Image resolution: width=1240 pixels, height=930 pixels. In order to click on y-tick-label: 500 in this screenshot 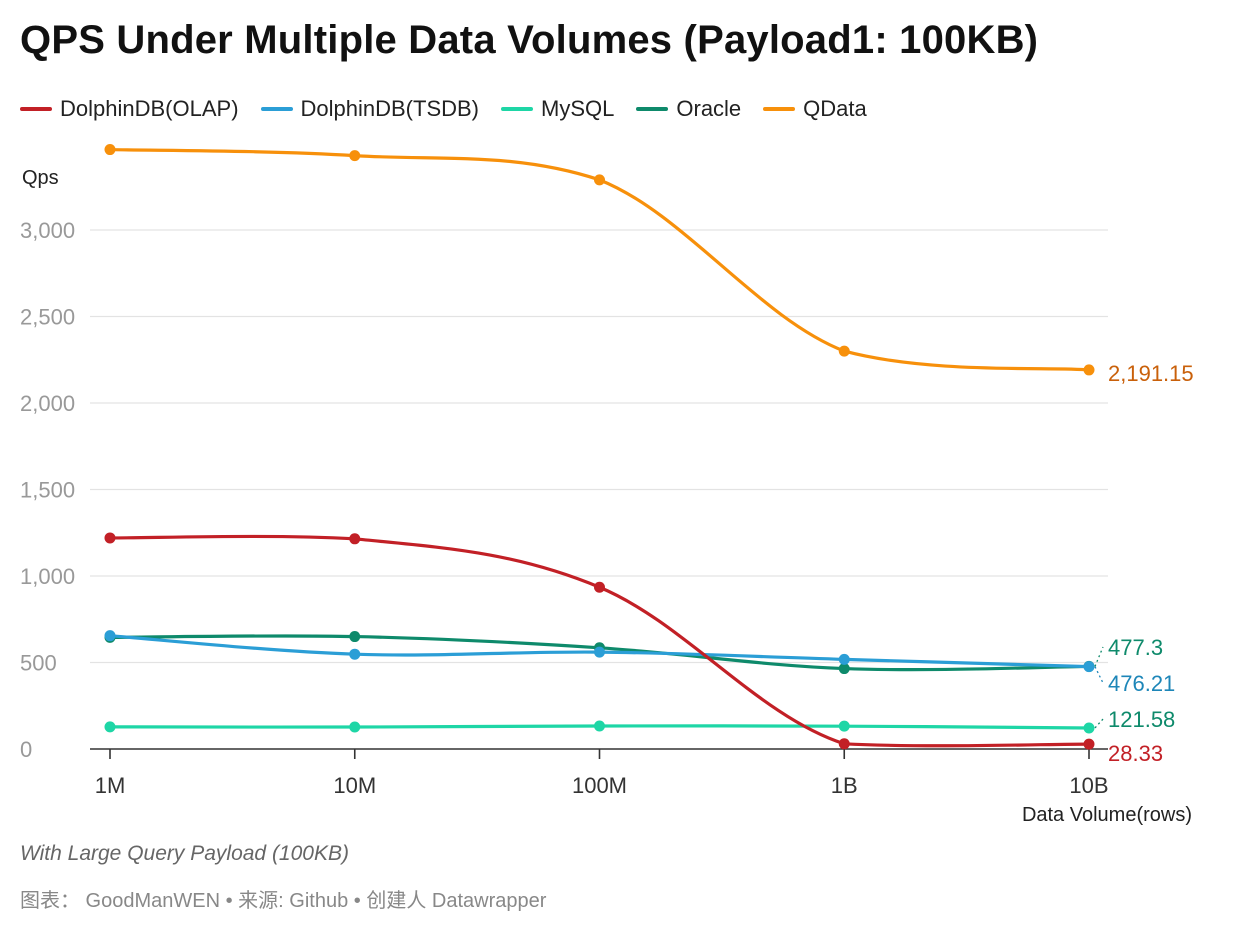, I will do `click(38, 663)`.